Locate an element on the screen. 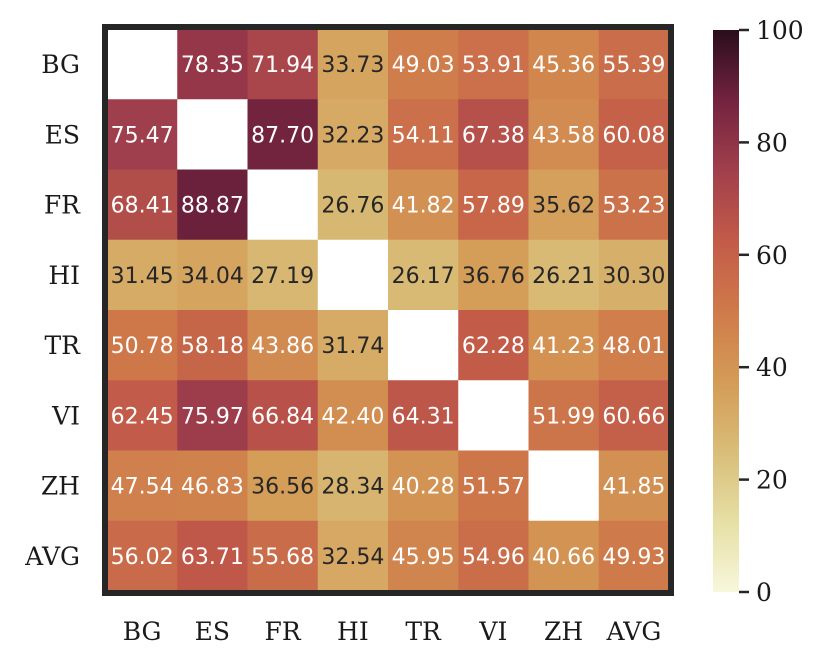 Image resolution: width=829 pixels, height=667 pixels. cell-value-label: 47.54 is located at coordinates (142, 487).